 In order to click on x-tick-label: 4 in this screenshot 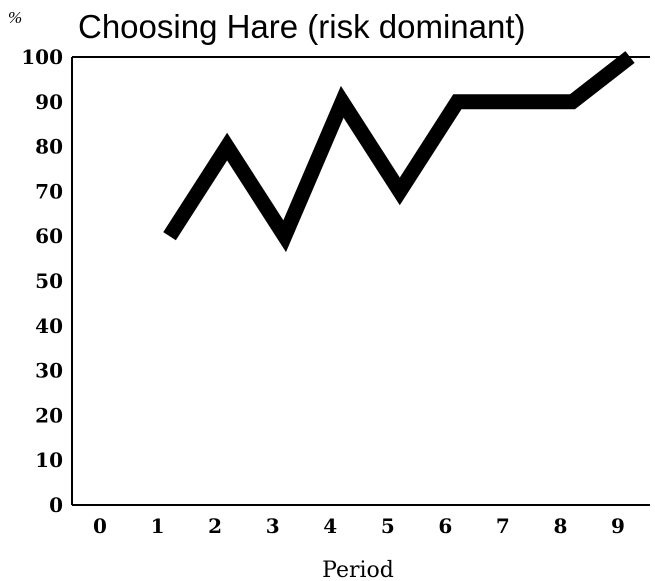, I will do `click(330, 526)`.